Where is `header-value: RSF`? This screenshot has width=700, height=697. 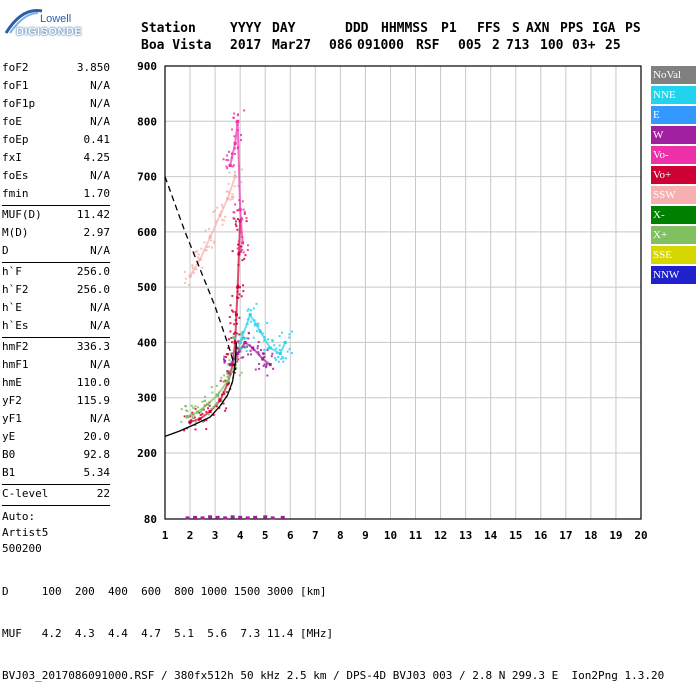 header-value: RSF is located at coordinates (428, 45).